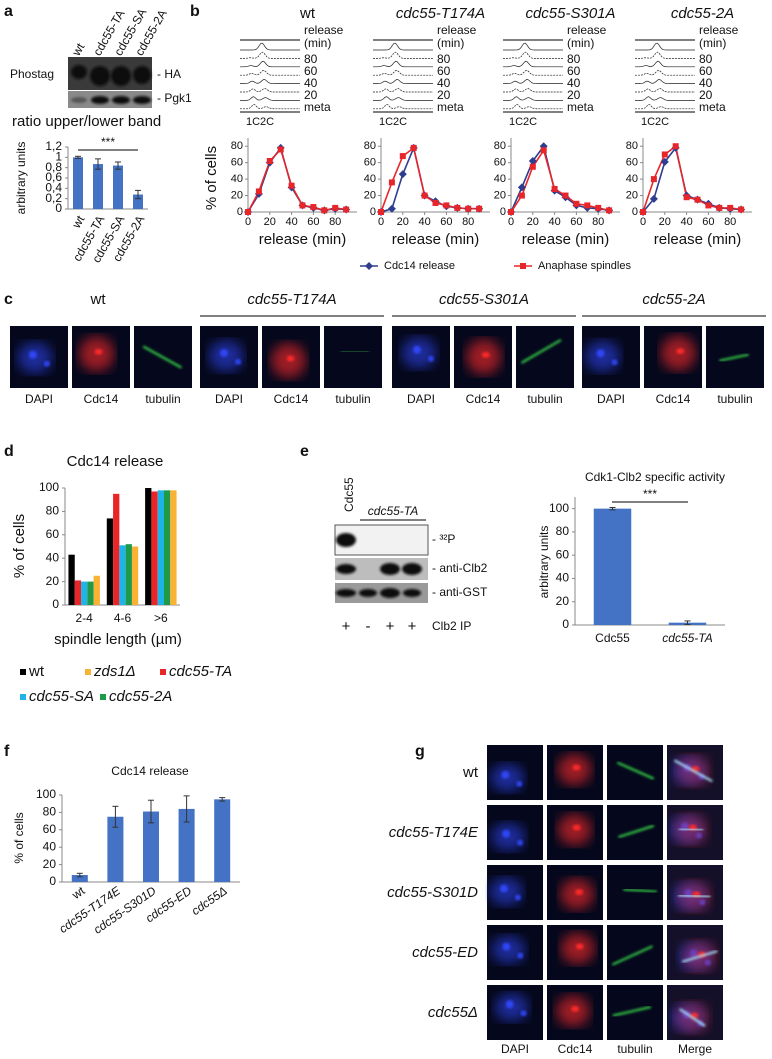 The image size is (772, 1059). What do you see at coordinates (368, 626) in the screenshot?
I see `sign-label: -` at bounding box center [368, 626].